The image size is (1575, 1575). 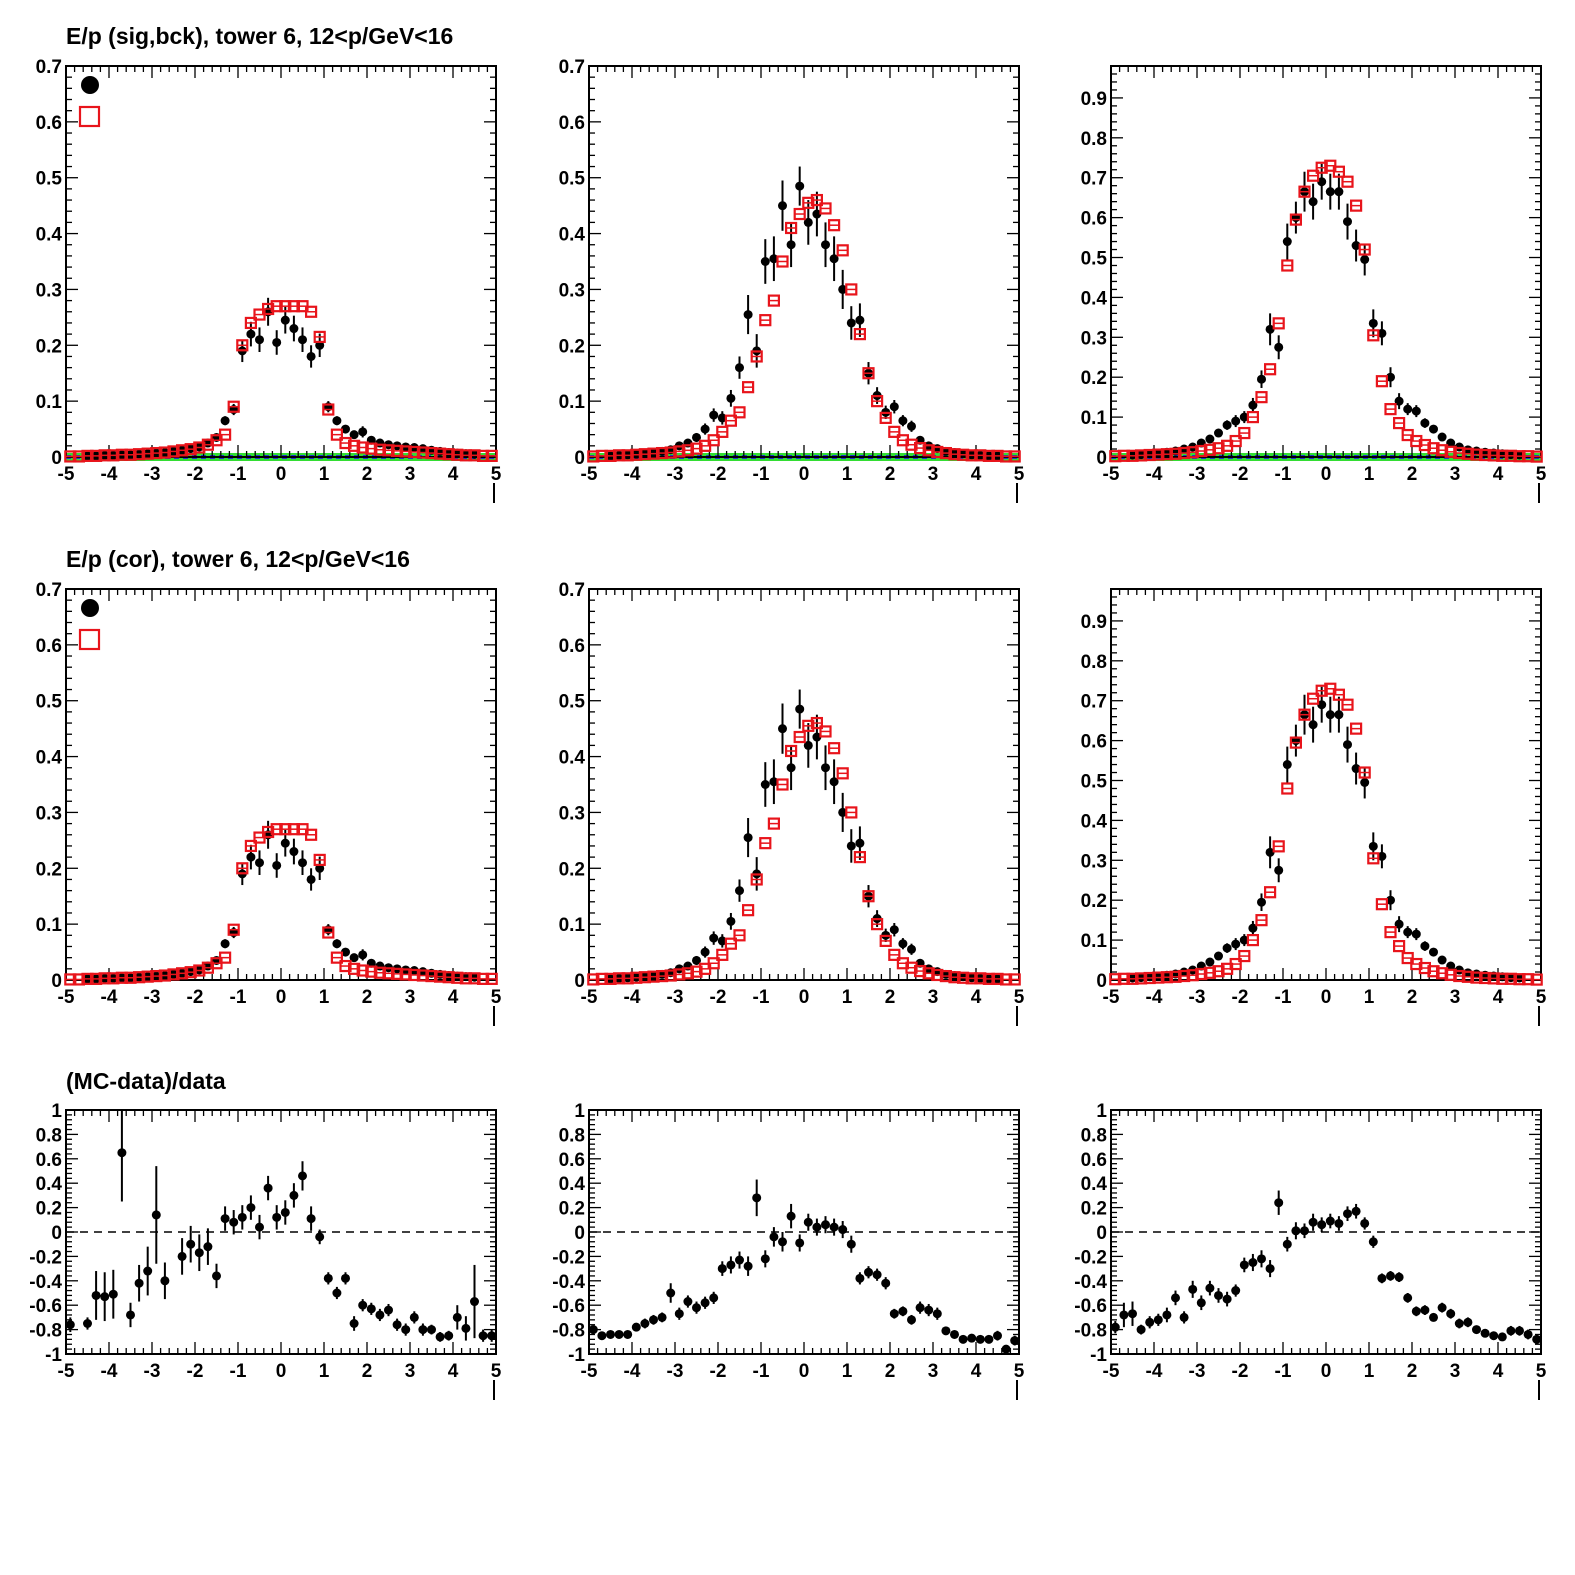 What do you see at coordinates (804, 474) in the screenshot?
I see `x-tick-label: 0` at bounding box center [804, 474].